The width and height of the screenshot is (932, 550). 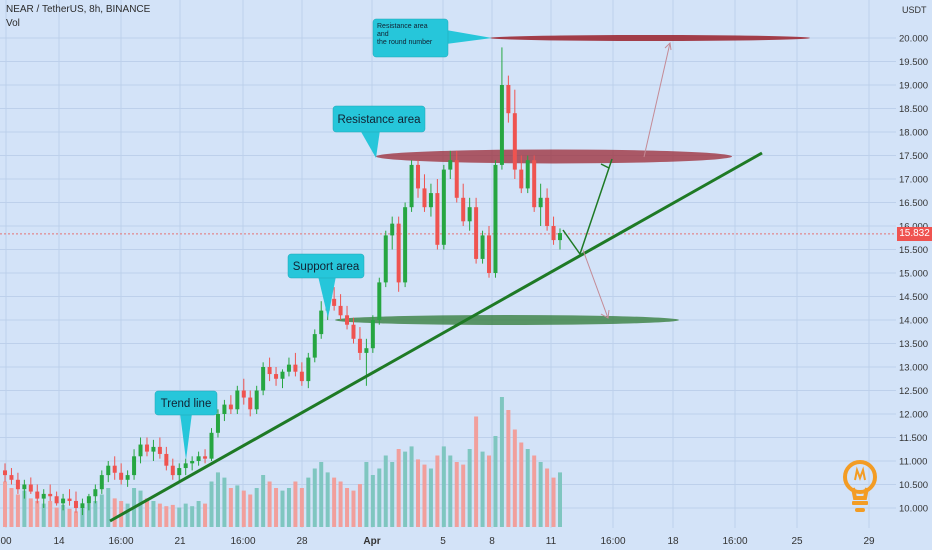 What do you see at coordinates (913, 368) in the screenshot?
I see `y-tick-label: 13.000` at bounding box center [913, 368].